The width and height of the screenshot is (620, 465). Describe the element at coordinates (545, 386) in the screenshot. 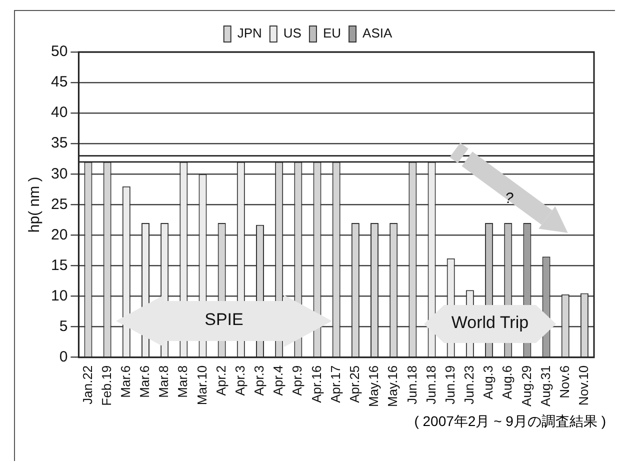

I see `x-tick-label: Aug.31` at that location.